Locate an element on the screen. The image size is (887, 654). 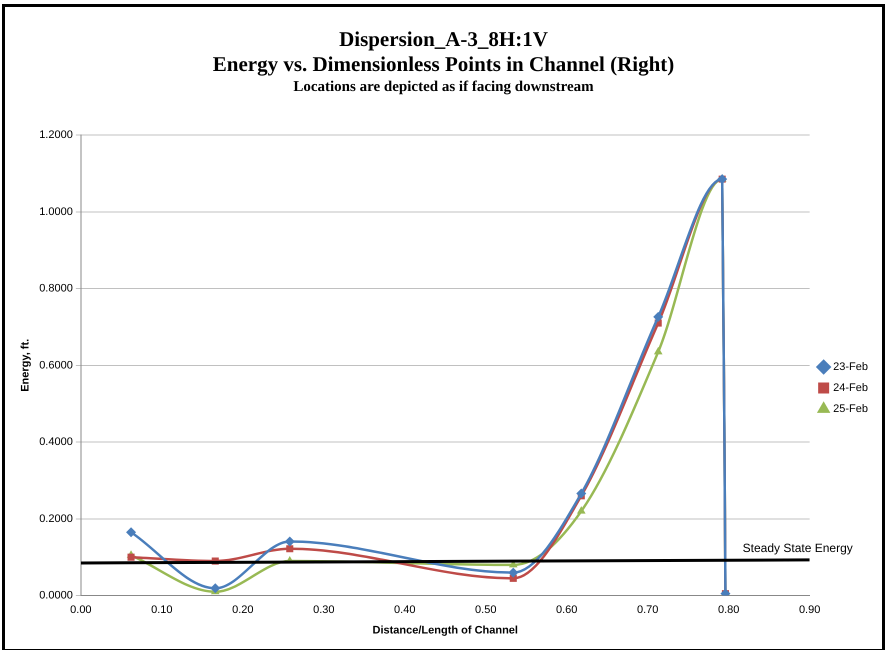
x-tick-label: 0.70 is located at coordinates (647, 610).